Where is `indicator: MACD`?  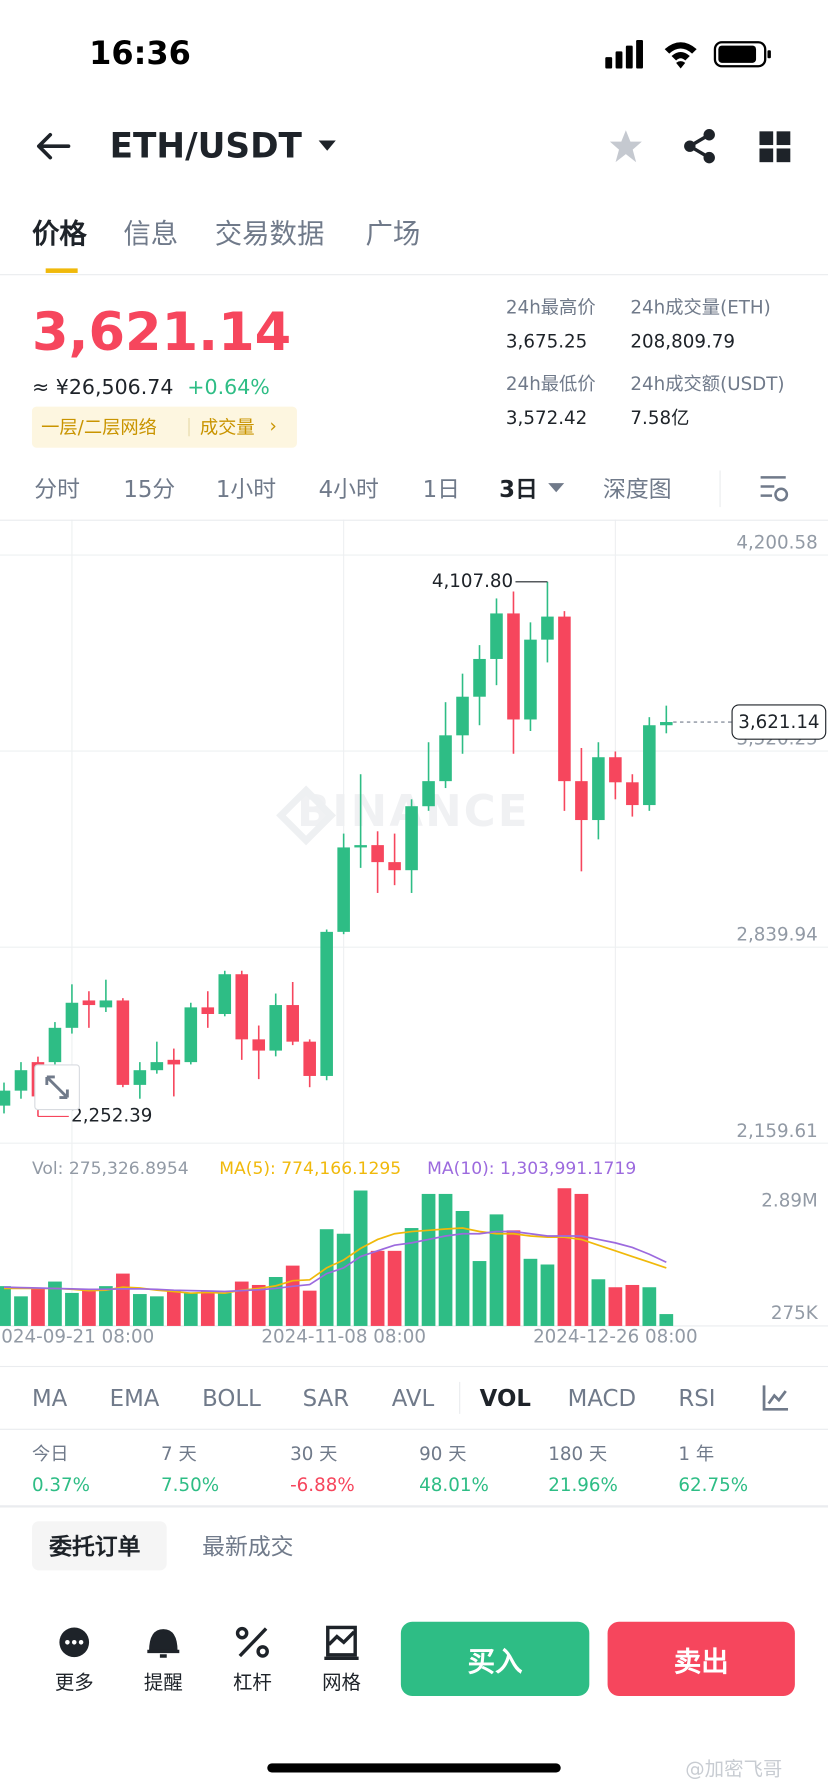
indicator: MACD is located at coordinates (602, 1398).